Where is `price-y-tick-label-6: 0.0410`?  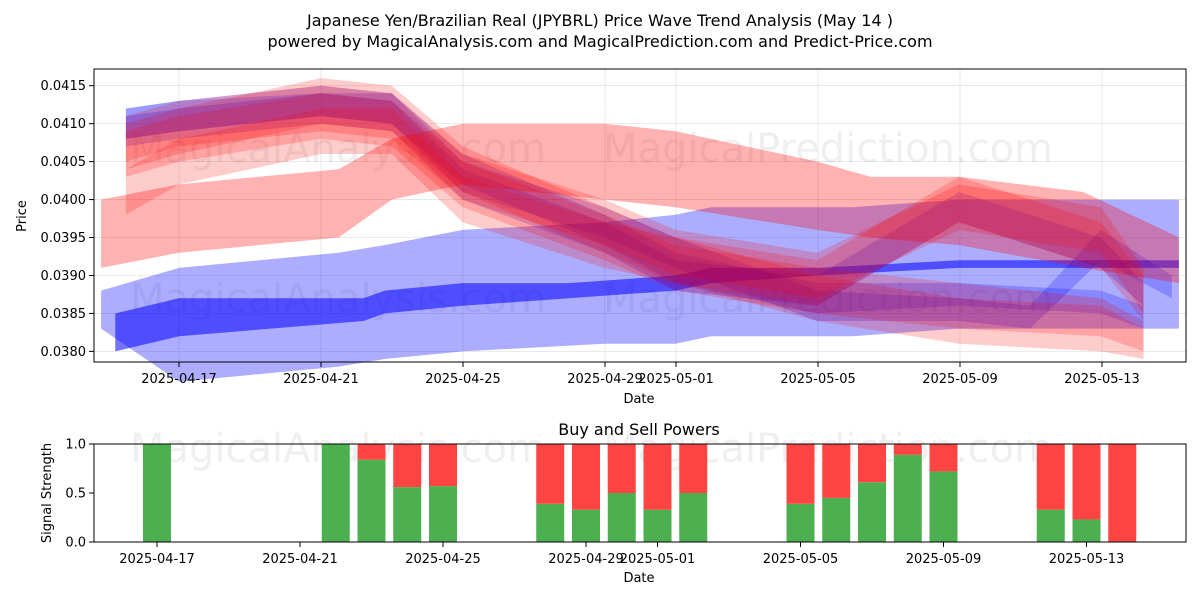 price-y-tick-label-6: 0.0410 is located at coordinates (64, 124).